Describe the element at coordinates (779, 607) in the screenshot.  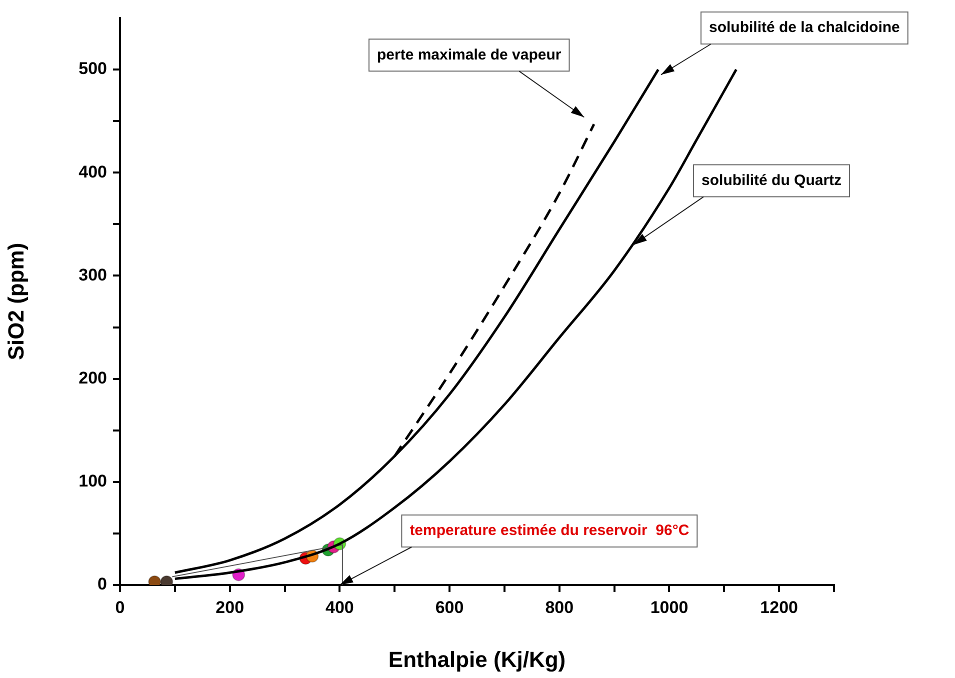
I see `x-tick-label: 1200` at that location.